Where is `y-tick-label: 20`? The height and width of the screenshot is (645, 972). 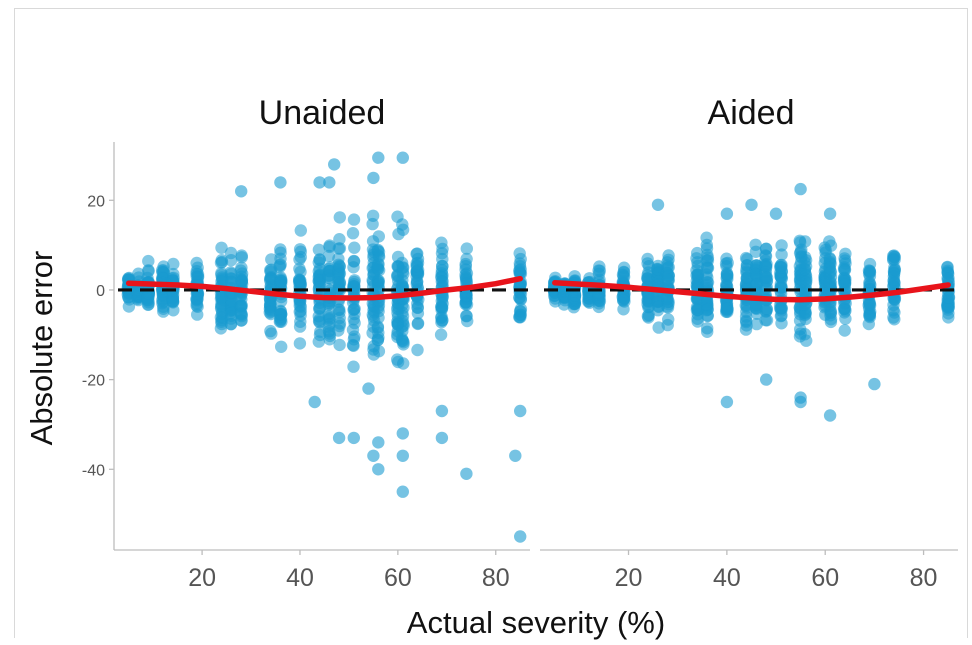
y-tick-label: 20 is located at coordinates (96, 201).